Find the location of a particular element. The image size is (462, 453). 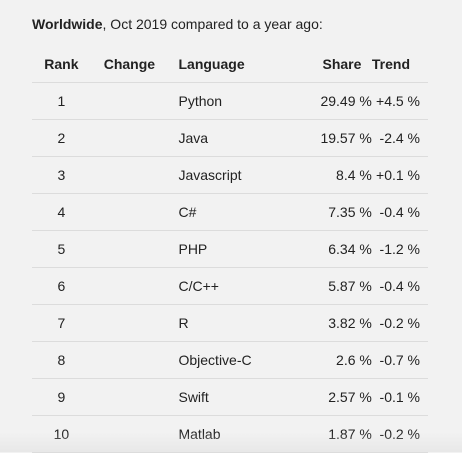

table-row: 8 Objective-C 2.6 % -0.7 % is located at coordinates (230, 360).